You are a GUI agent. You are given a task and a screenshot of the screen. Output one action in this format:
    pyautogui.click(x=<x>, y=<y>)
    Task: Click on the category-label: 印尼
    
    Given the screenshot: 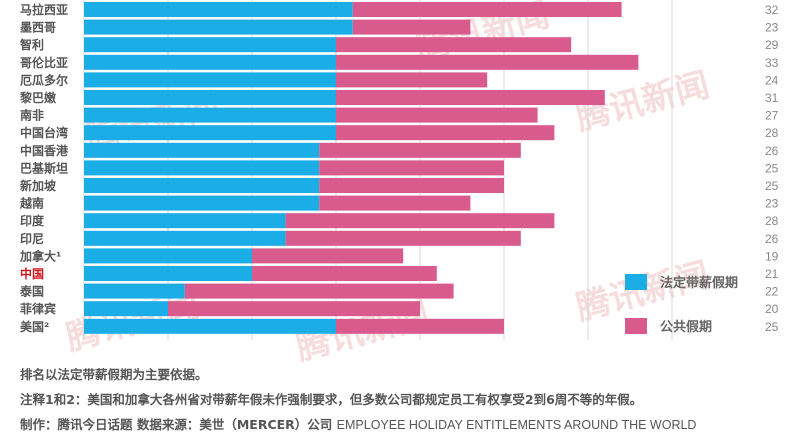 What is the action you would take?
    pyautogui.click(x=32, y=239)
    